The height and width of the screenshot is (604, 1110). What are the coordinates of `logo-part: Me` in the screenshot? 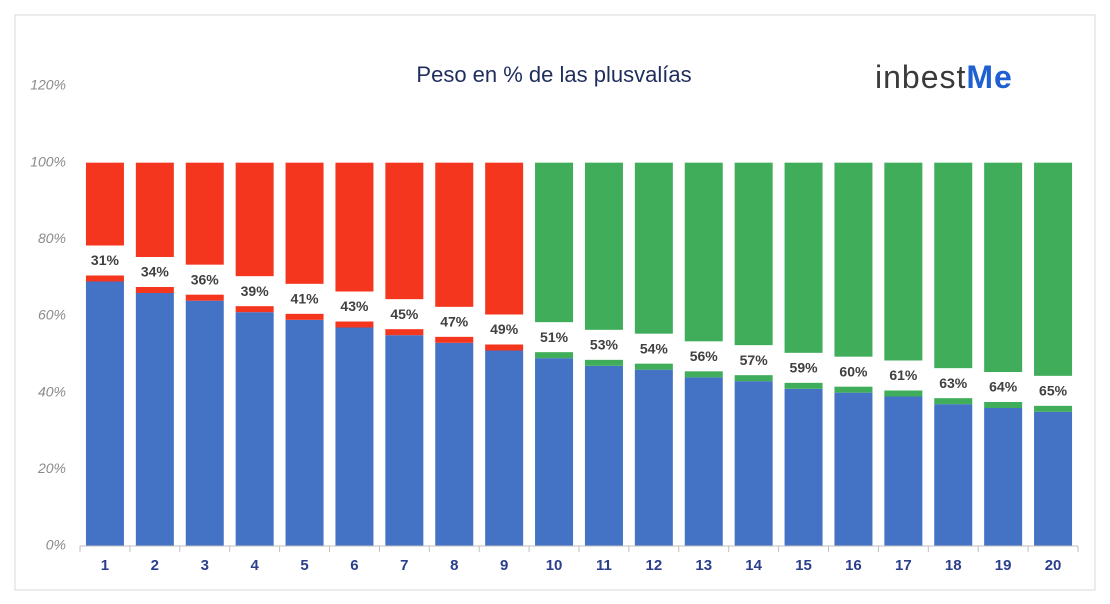 It's located at (989, 77).